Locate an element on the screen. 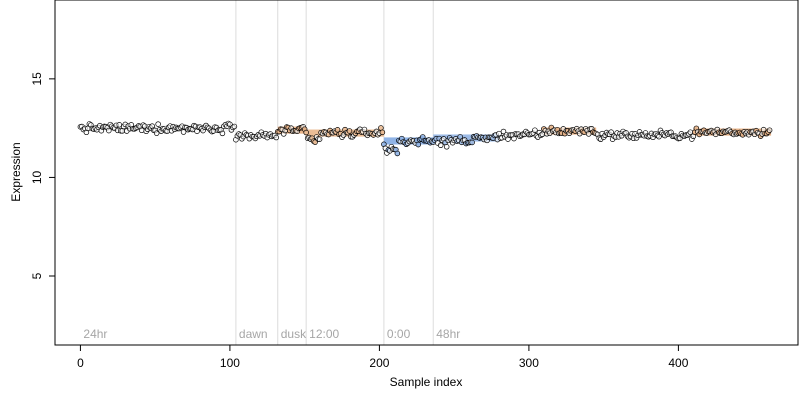 The width and height of the screenshot is (800, 400). y-axis-title: Expression is located at coordinates (16, 171).